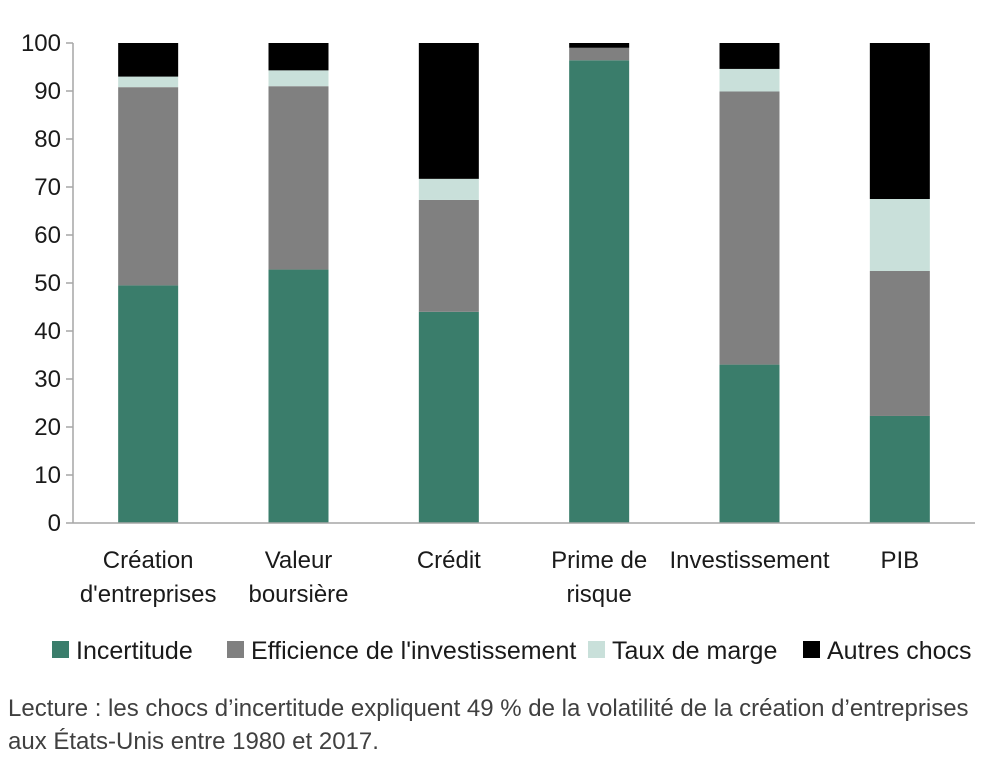 The height and width of the screenshot is (771, 1000). Describe the element at coordinates (54, 523) in the screenshot. I see `y-tick-label: 0` at that location.